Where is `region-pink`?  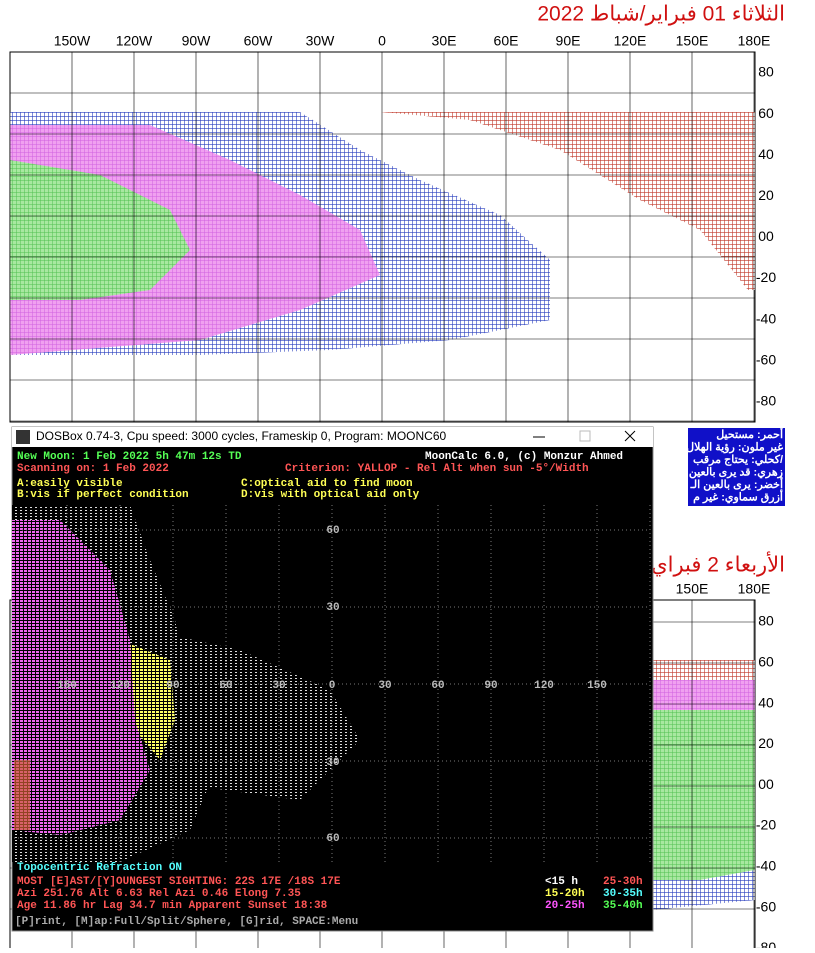 region-pink is located at coordinates (703, 695).